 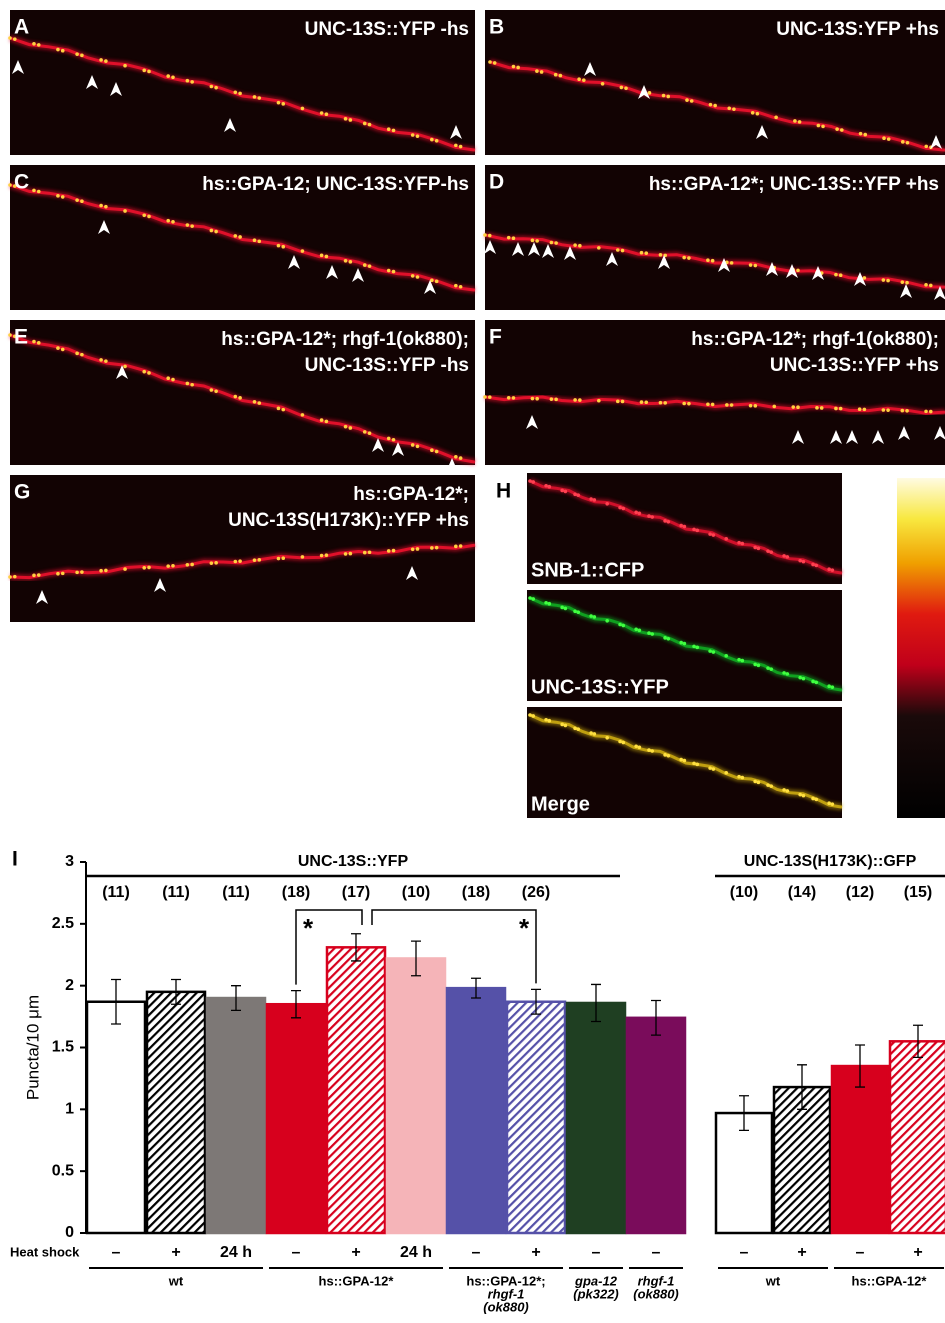 I want to click on neurite, so click(x=686, y=644).